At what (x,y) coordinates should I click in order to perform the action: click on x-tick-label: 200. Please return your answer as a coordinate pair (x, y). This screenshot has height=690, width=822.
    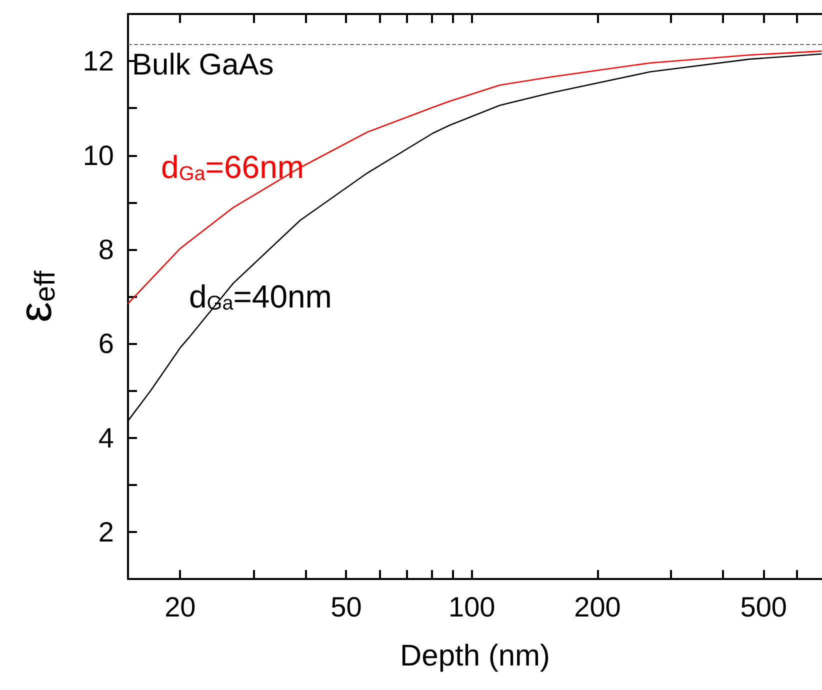
    Looking at the image, I should click on (597, 607).